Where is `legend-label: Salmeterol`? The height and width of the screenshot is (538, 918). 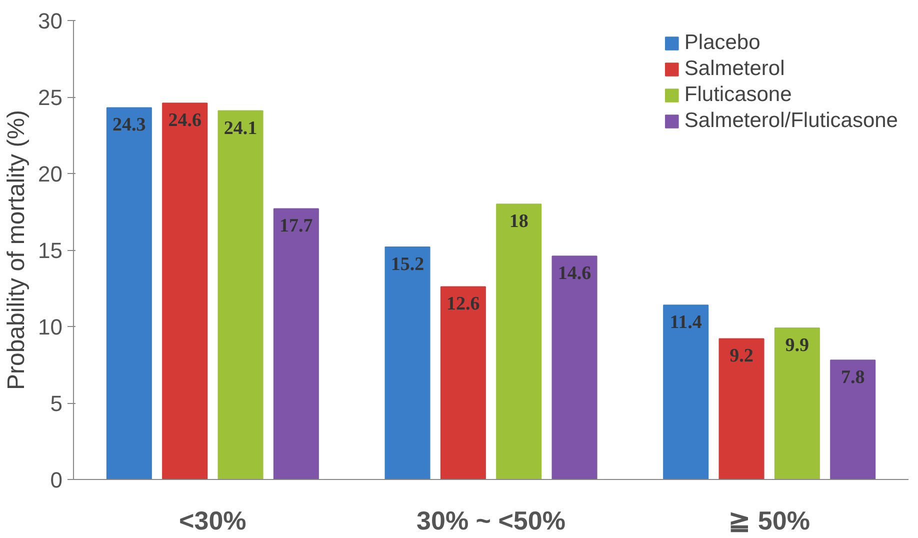
legend-label: Salmeterol is located at coordinates (734, 69).